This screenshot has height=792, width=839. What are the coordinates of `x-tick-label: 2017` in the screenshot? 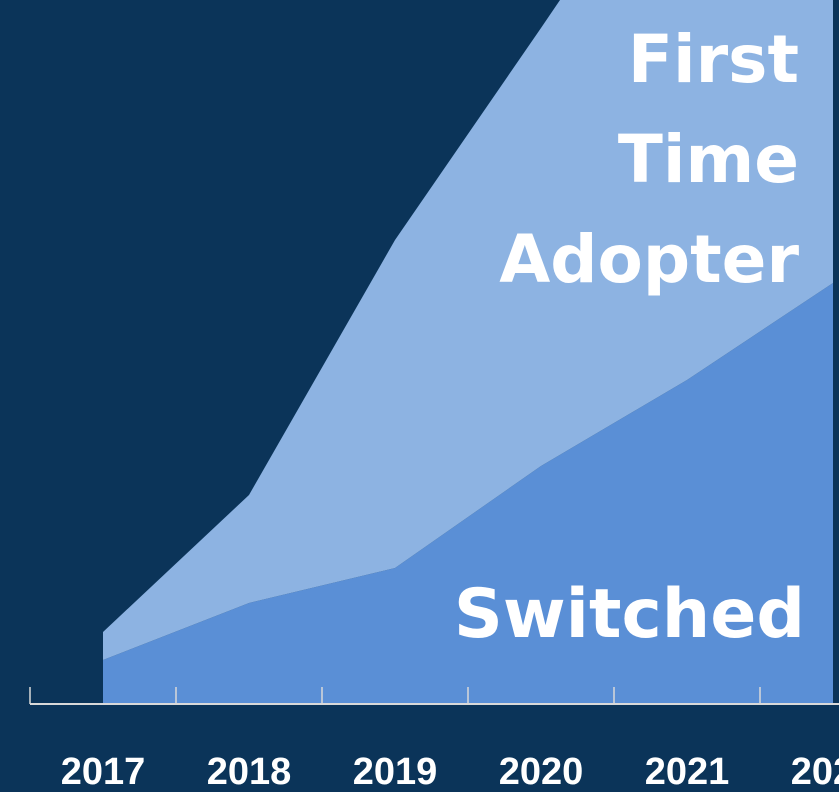 It's located at (103, 771).